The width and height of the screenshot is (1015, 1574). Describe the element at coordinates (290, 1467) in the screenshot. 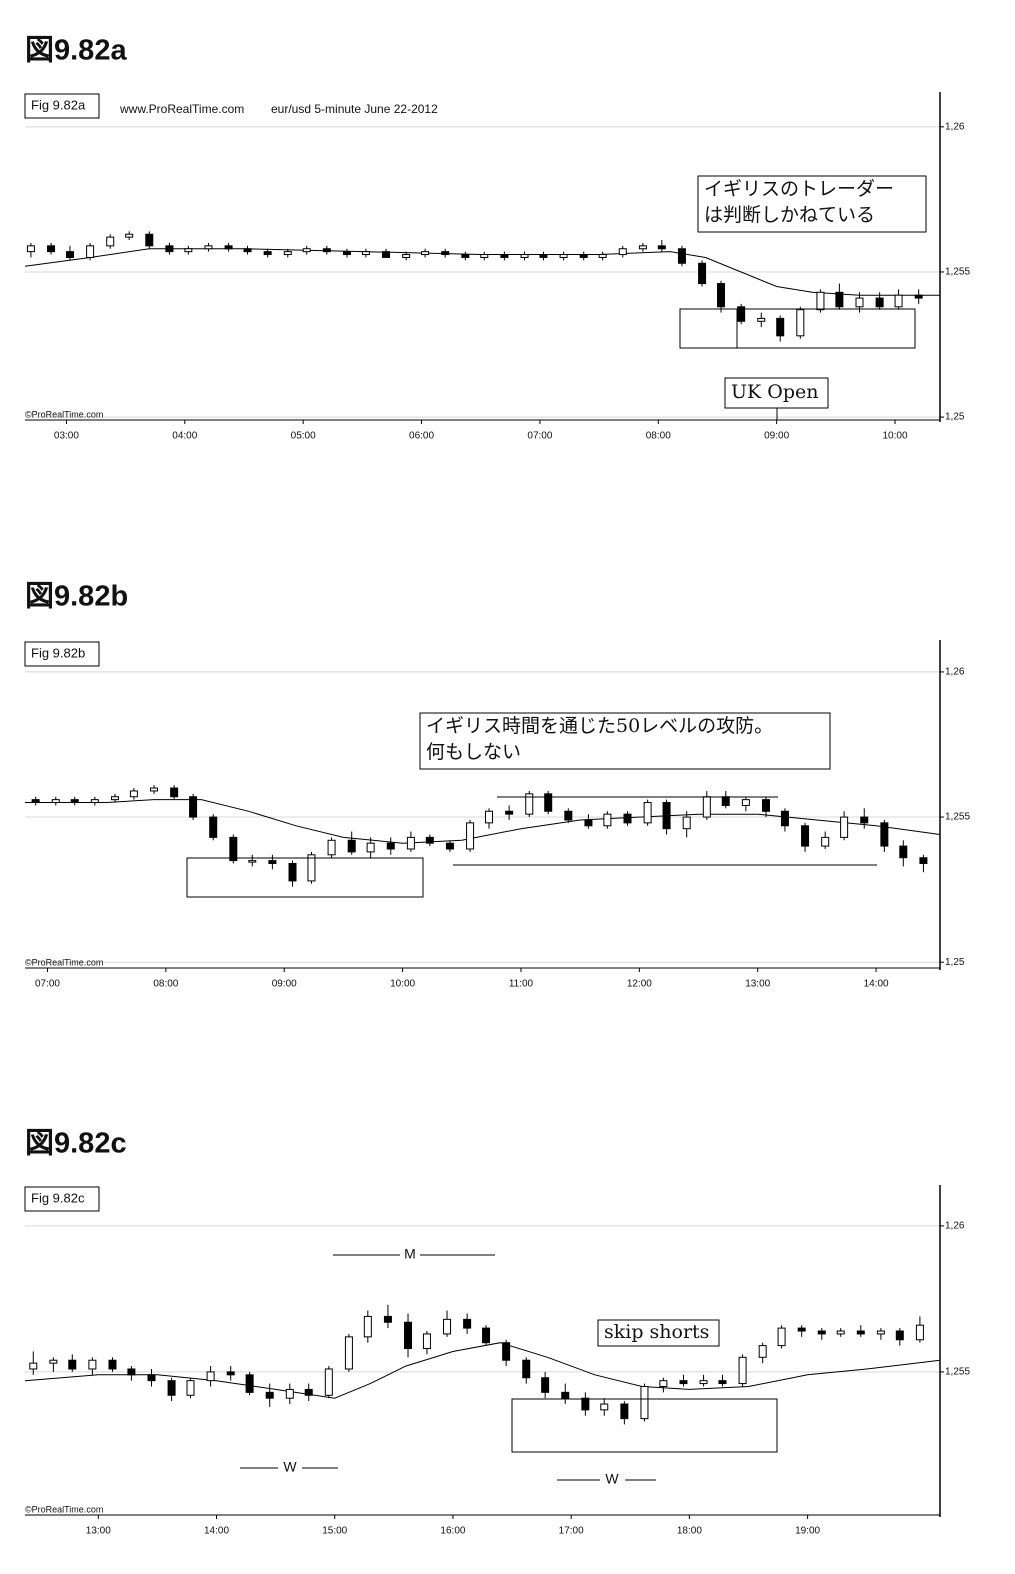

I see `pattern-label: W` at that location.